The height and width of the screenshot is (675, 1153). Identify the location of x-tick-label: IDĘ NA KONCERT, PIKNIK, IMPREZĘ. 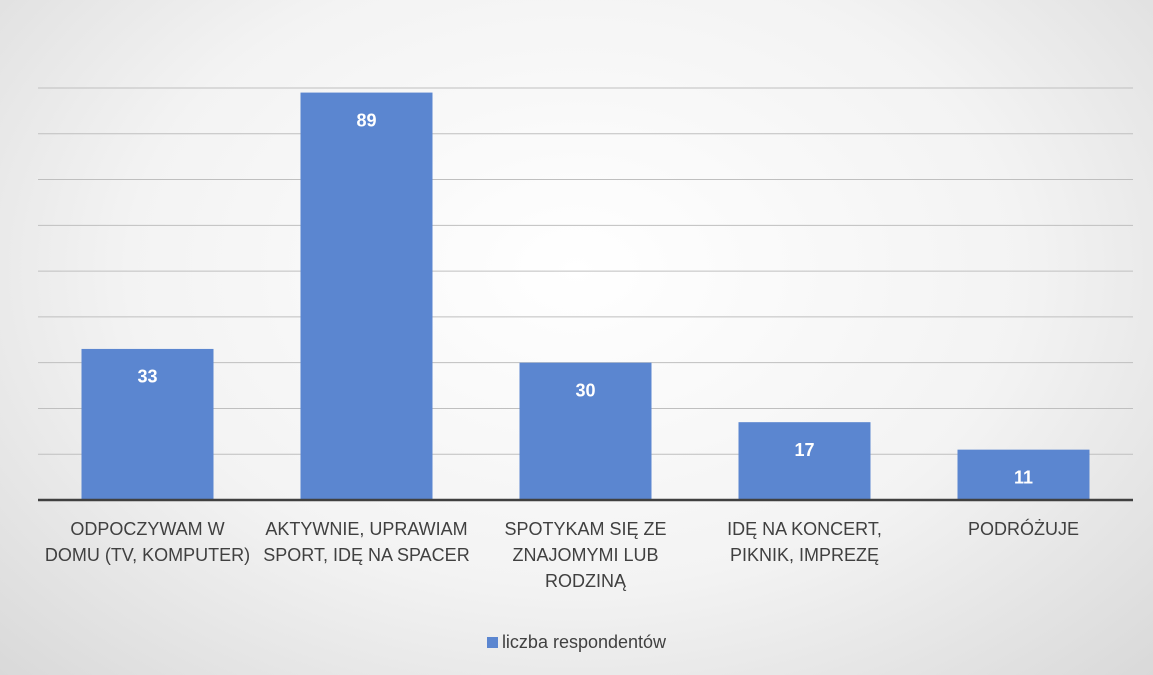
(804, 542).